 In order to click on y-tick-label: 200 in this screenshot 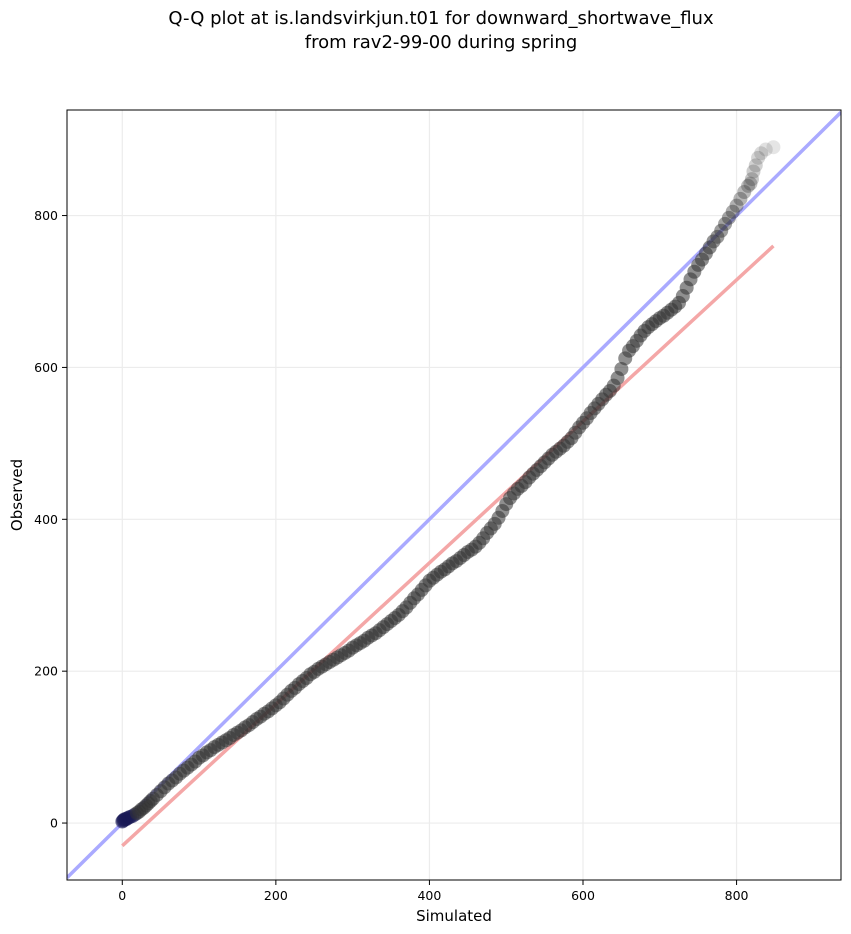, I will do `click(46, 671)`.